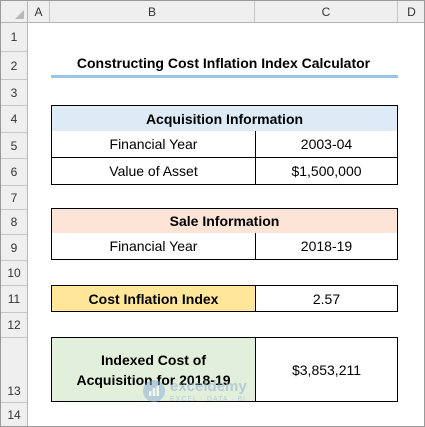  I want to click on row-header-1: 1, so click(14, 37).